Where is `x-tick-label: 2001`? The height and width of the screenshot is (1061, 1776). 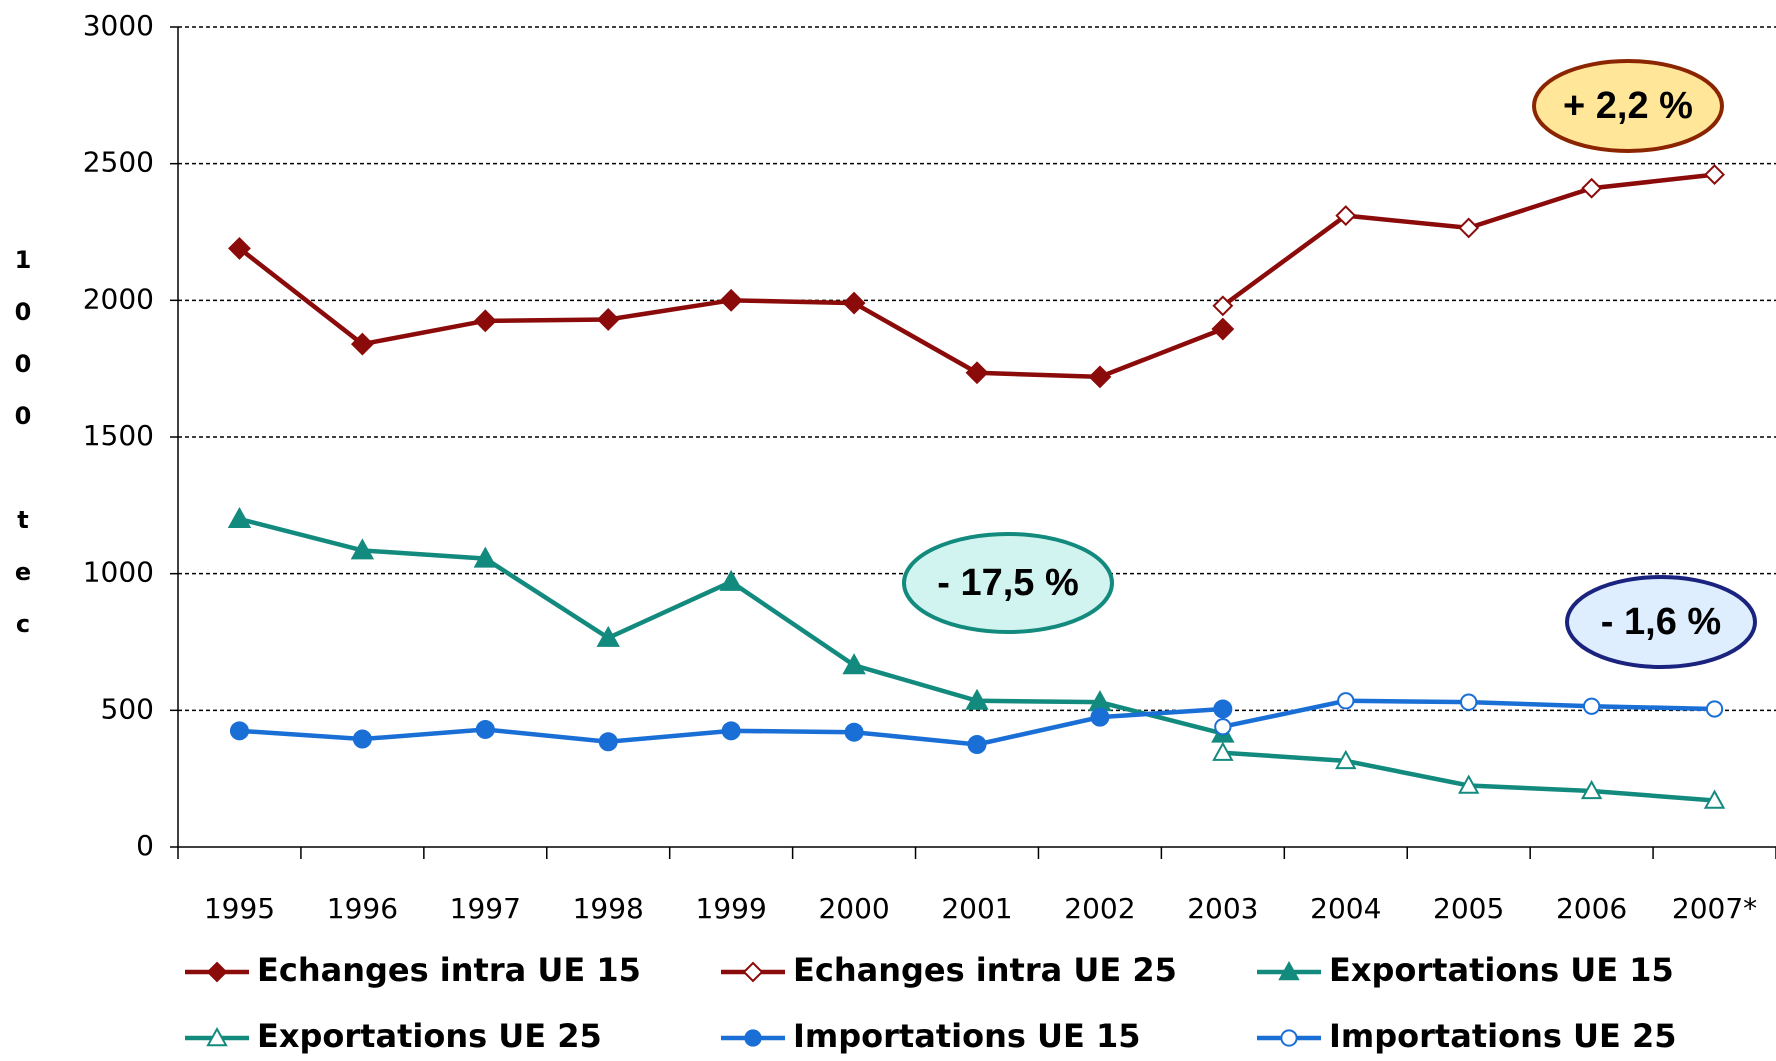 x-tick-label: 2001 is located at coordinates (976, 908).